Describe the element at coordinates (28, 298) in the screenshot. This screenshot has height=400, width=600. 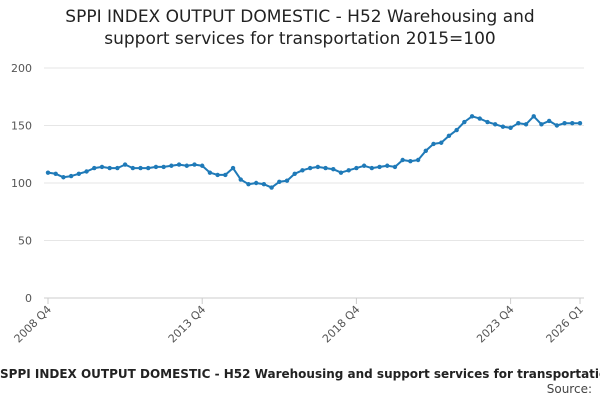
I see `y-tick-label: 0` at that location.